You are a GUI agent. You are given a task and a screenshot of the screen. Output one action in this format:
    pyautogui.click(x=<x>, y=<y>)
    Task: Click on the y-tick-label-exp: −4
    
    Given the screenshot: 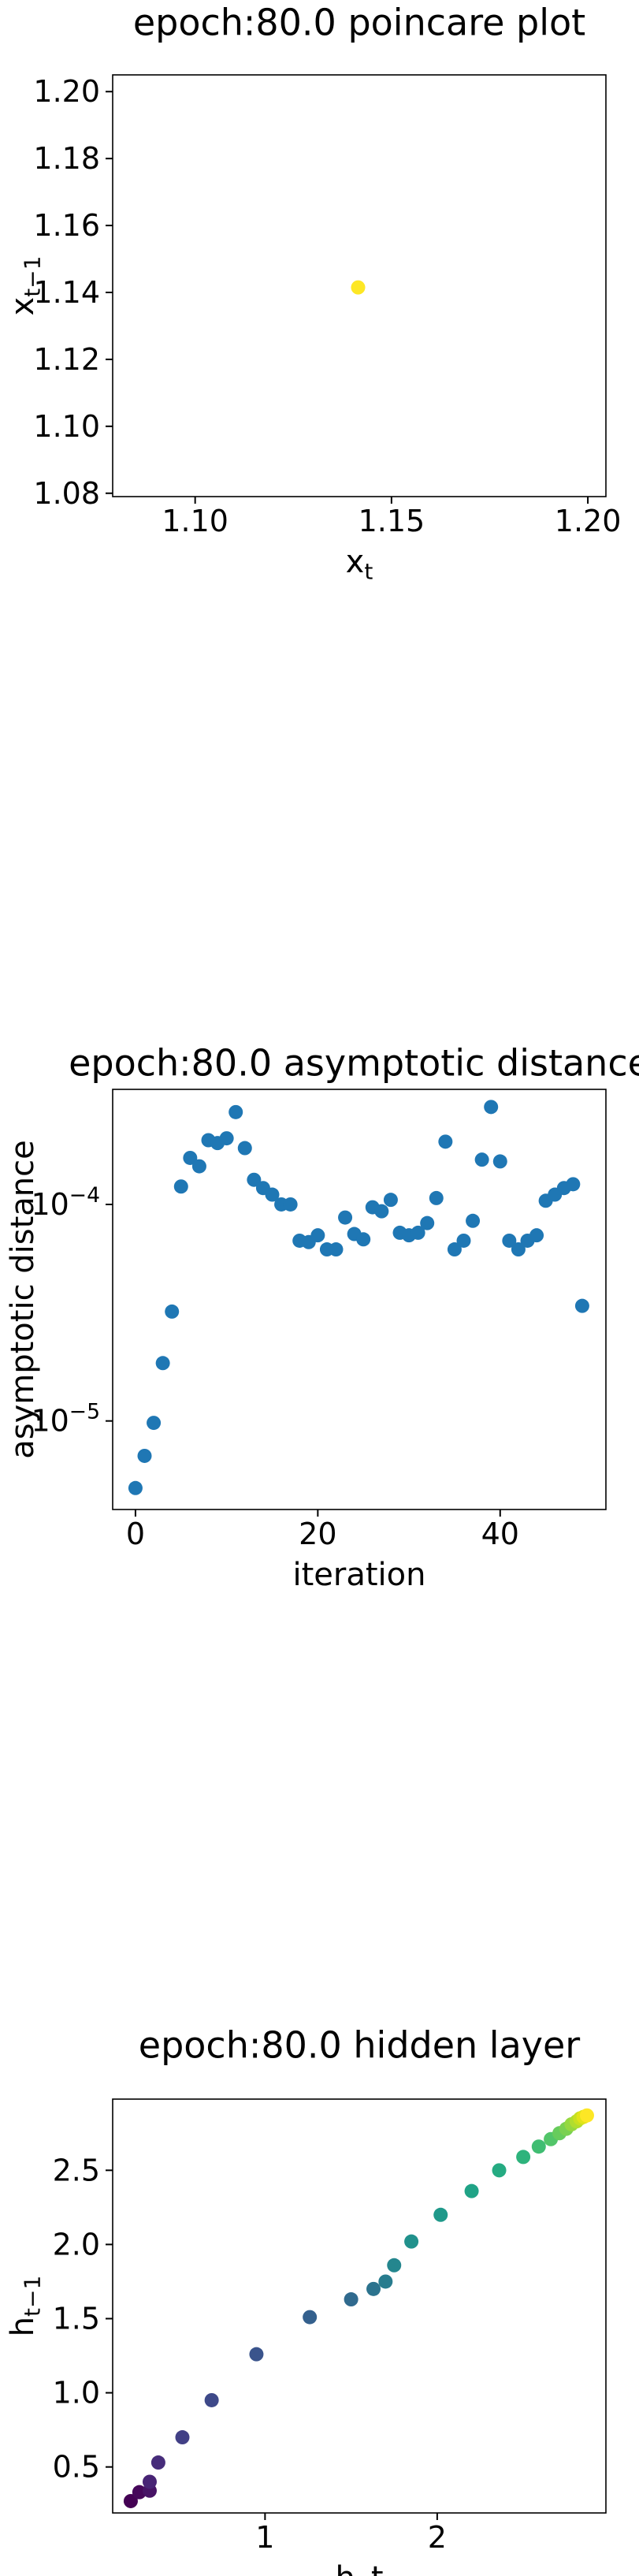 What is the action you would take?
    pyautogui.click(x=85, y=1195)
    